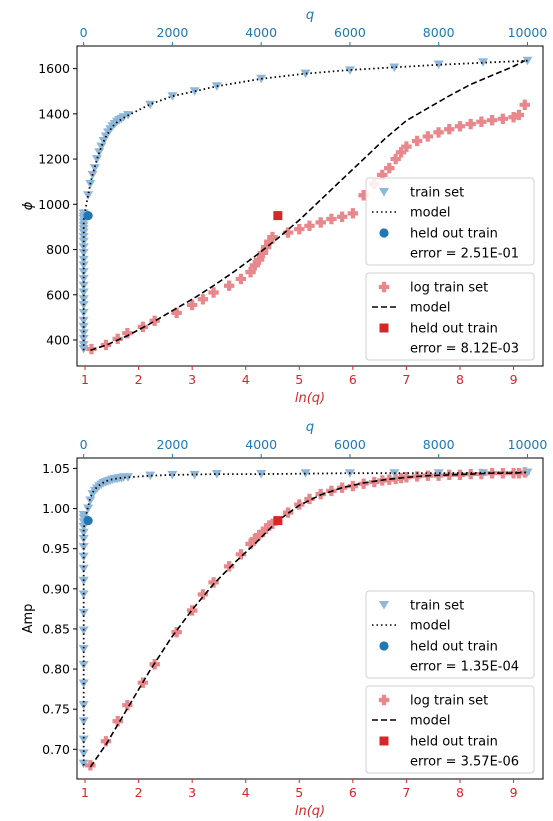 The width and height of the screenshot is (553, 821). What do you see at coordinates (353, 379) in the screenshot?
I see `x-bottom-tick-label: 6` at bounding box center [353, 379].